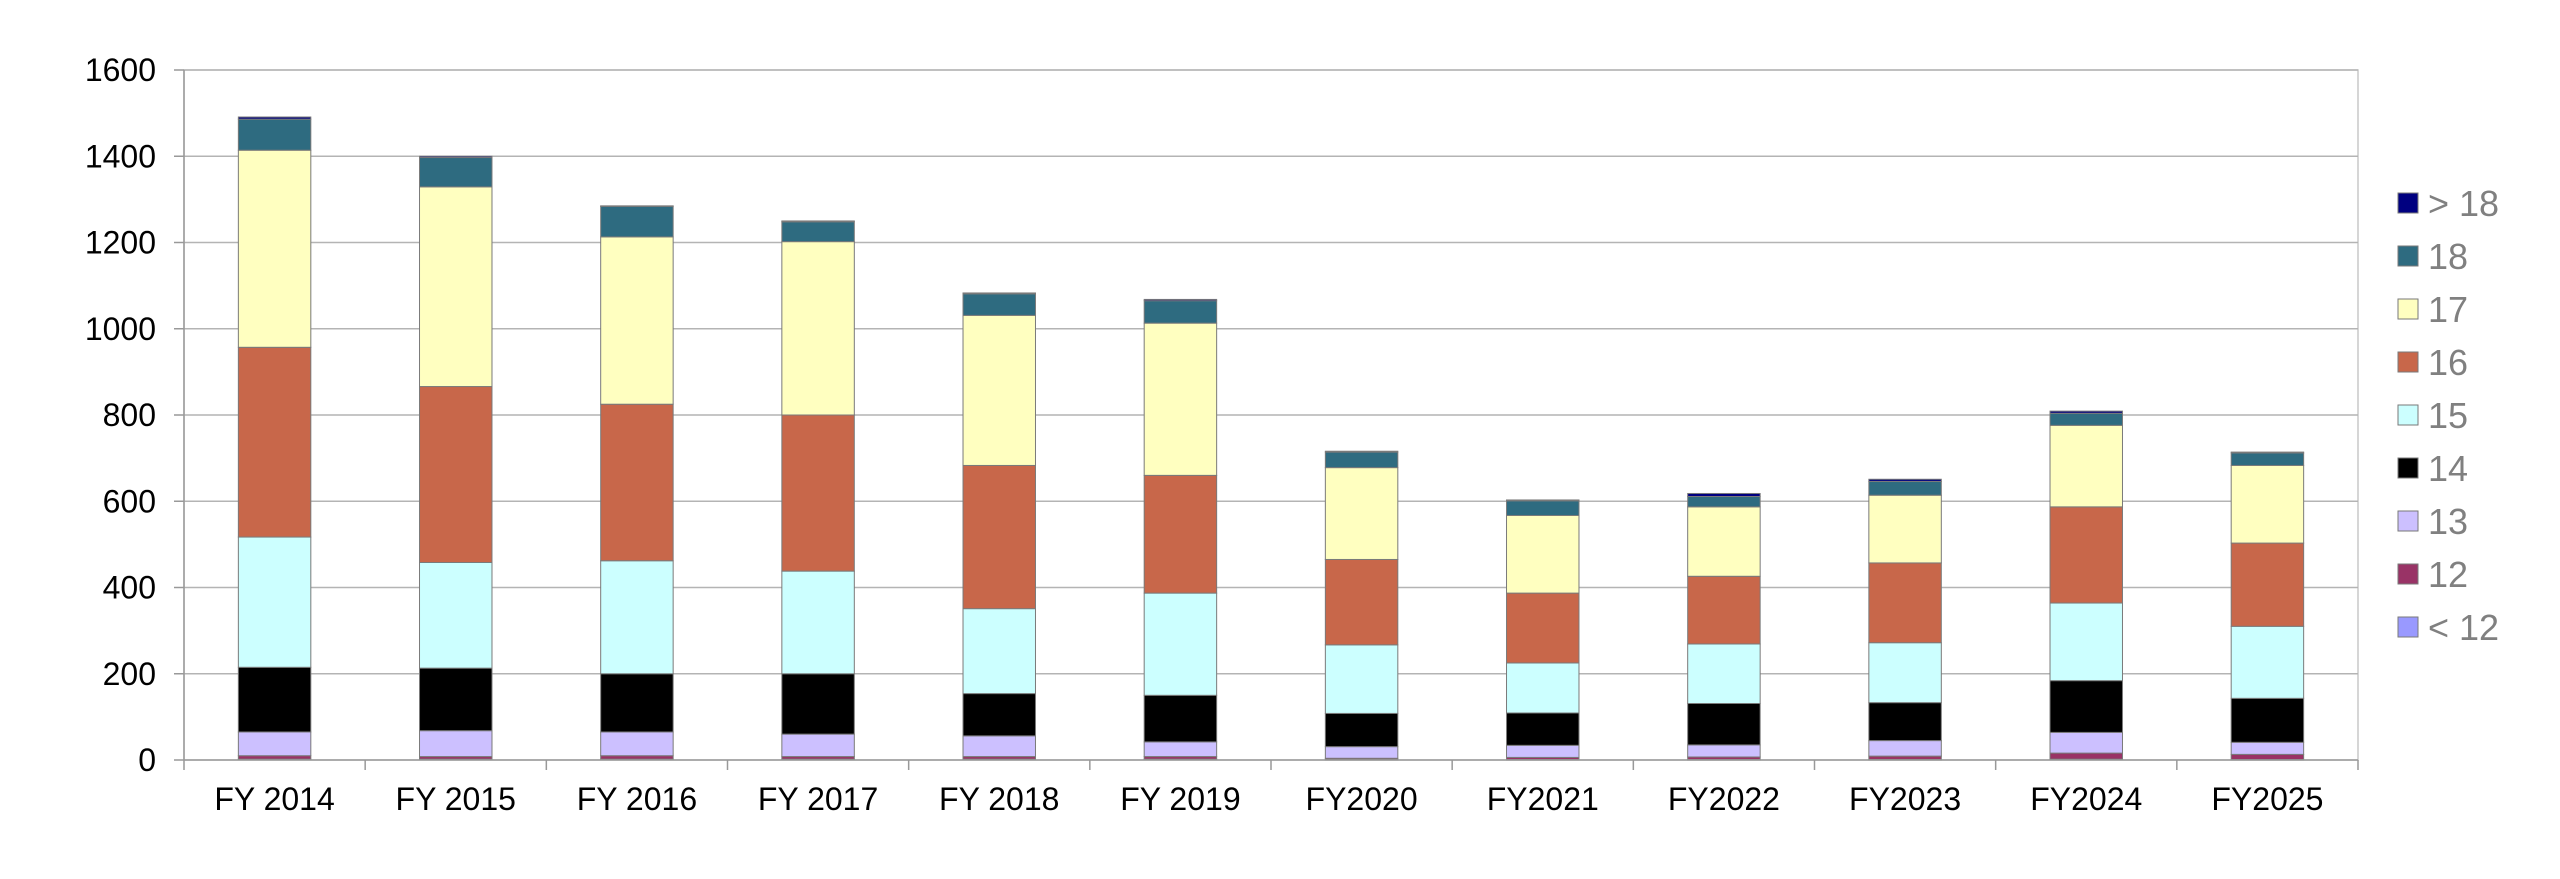  What do you see at coordinates (129, 415) in the screenshot?
I see `y-tick-label-800: 800` at bounding box center [129, 415].